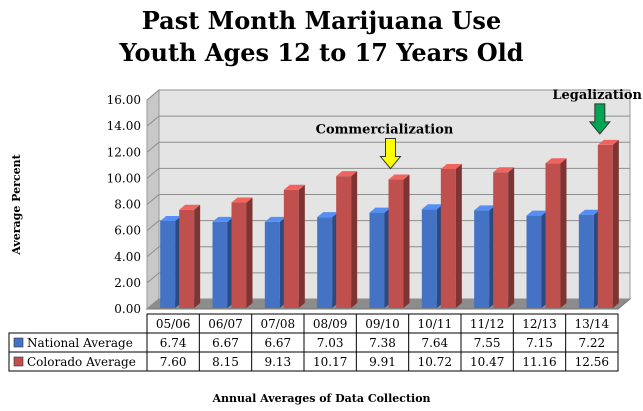 This screenshot has height=411, width=643. I want to click on x-tick-label: 11/12, so click(487, 324).